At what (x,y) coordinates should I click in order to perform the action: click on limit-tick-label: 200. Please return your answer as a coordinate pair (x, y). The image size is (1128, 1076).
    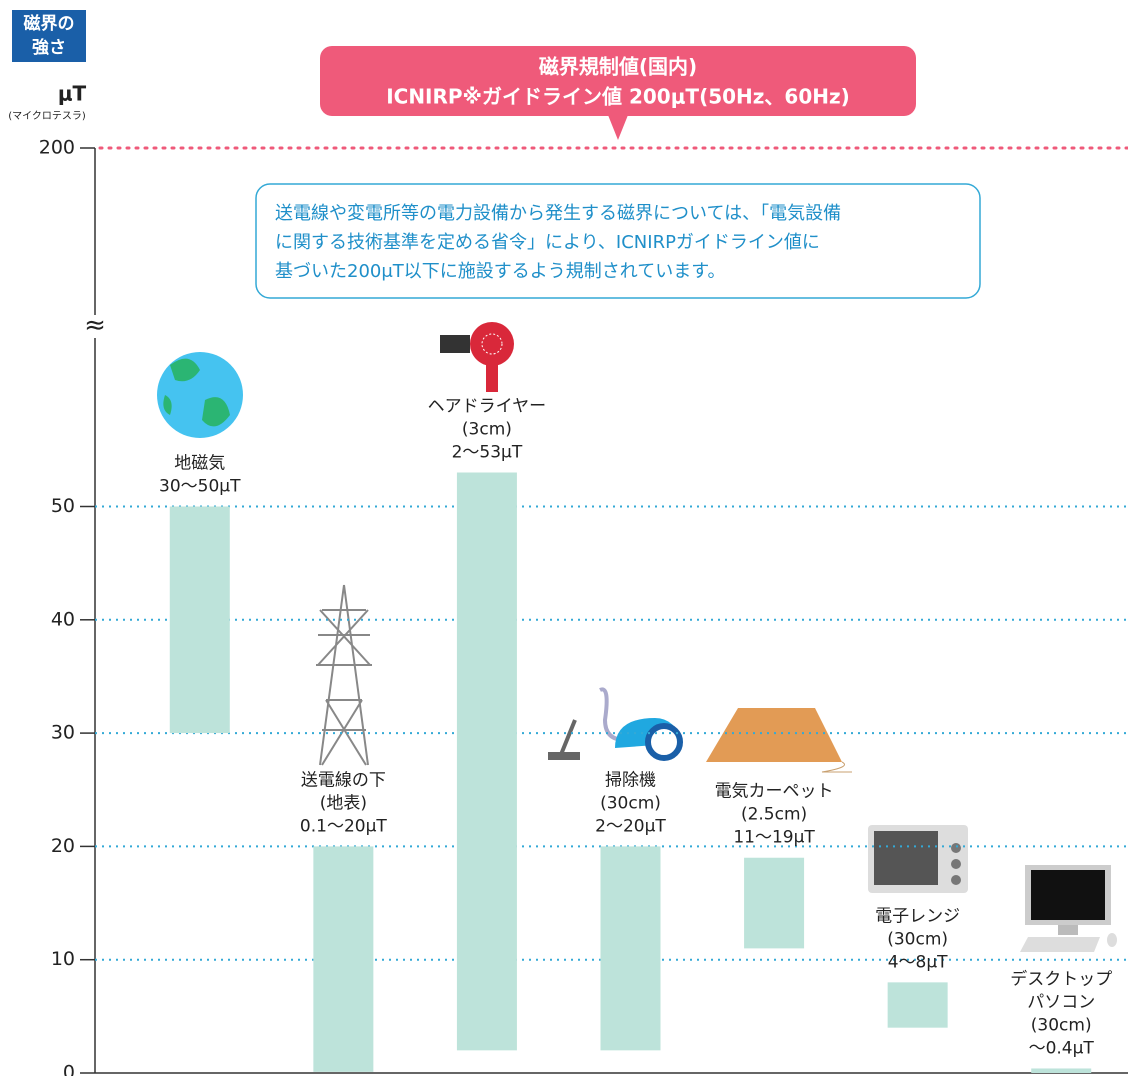
    Looking at the image, I should click on (57, 148).